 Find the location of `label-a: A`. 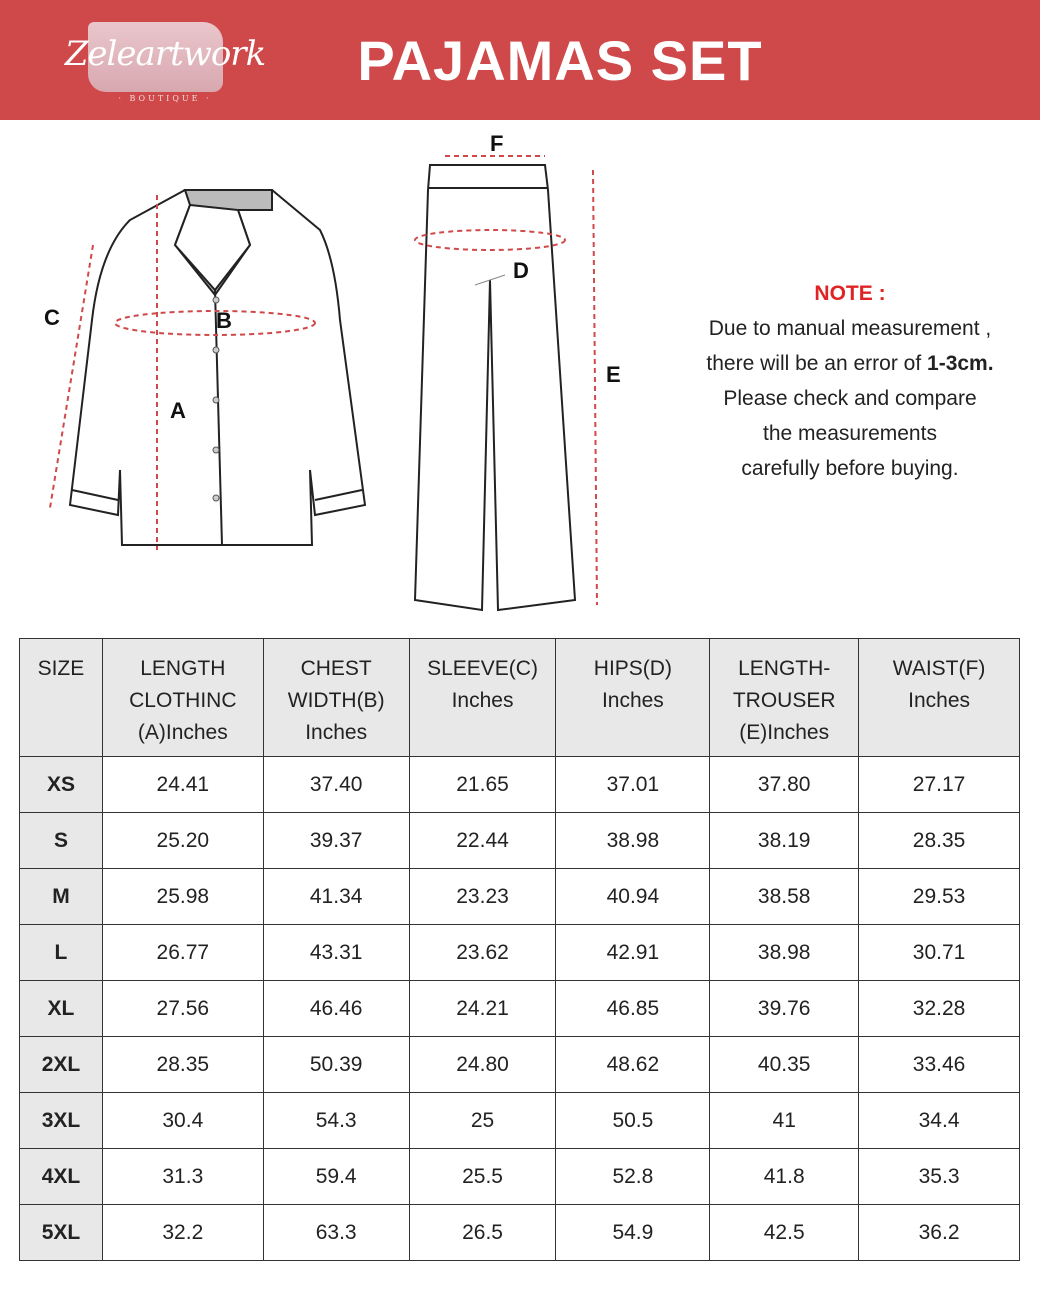

label-a: A is located at coordinates (178, 410).